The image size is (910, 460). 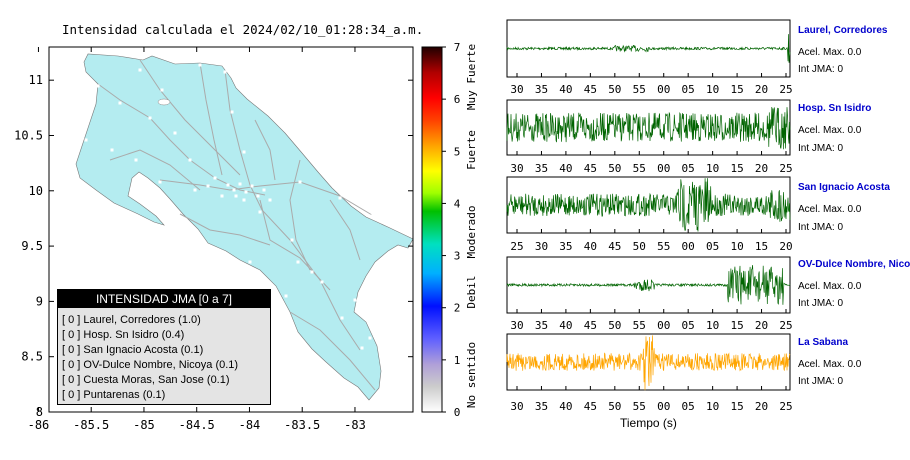 What do you see at coordinates (28, 135) in the screenshot?
I see `lat-tick-label: 10.5` at bounding box center [28, 135].